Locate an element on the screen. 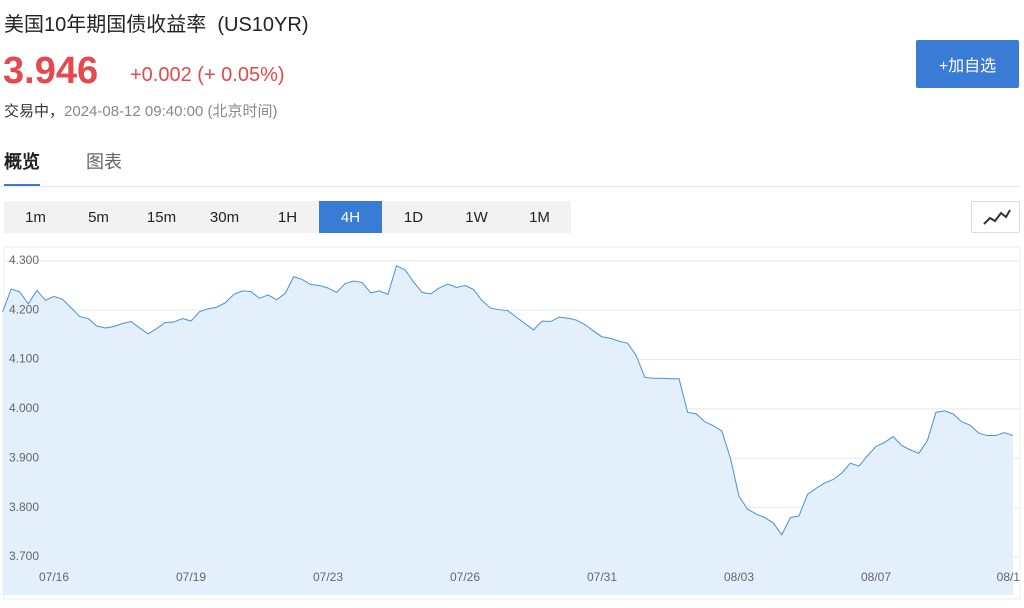 The width and height of the screenshot is (1024, 608). chart-icon is located at coordinates (997, 217).